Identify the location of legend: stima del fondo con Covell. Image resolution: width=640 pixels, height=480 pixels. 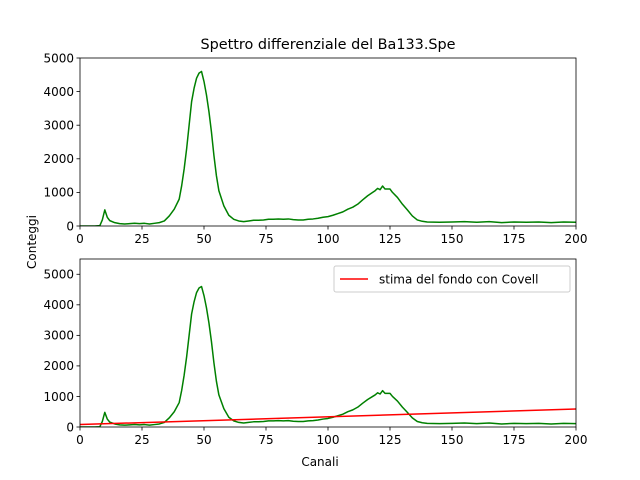
(452, 279).